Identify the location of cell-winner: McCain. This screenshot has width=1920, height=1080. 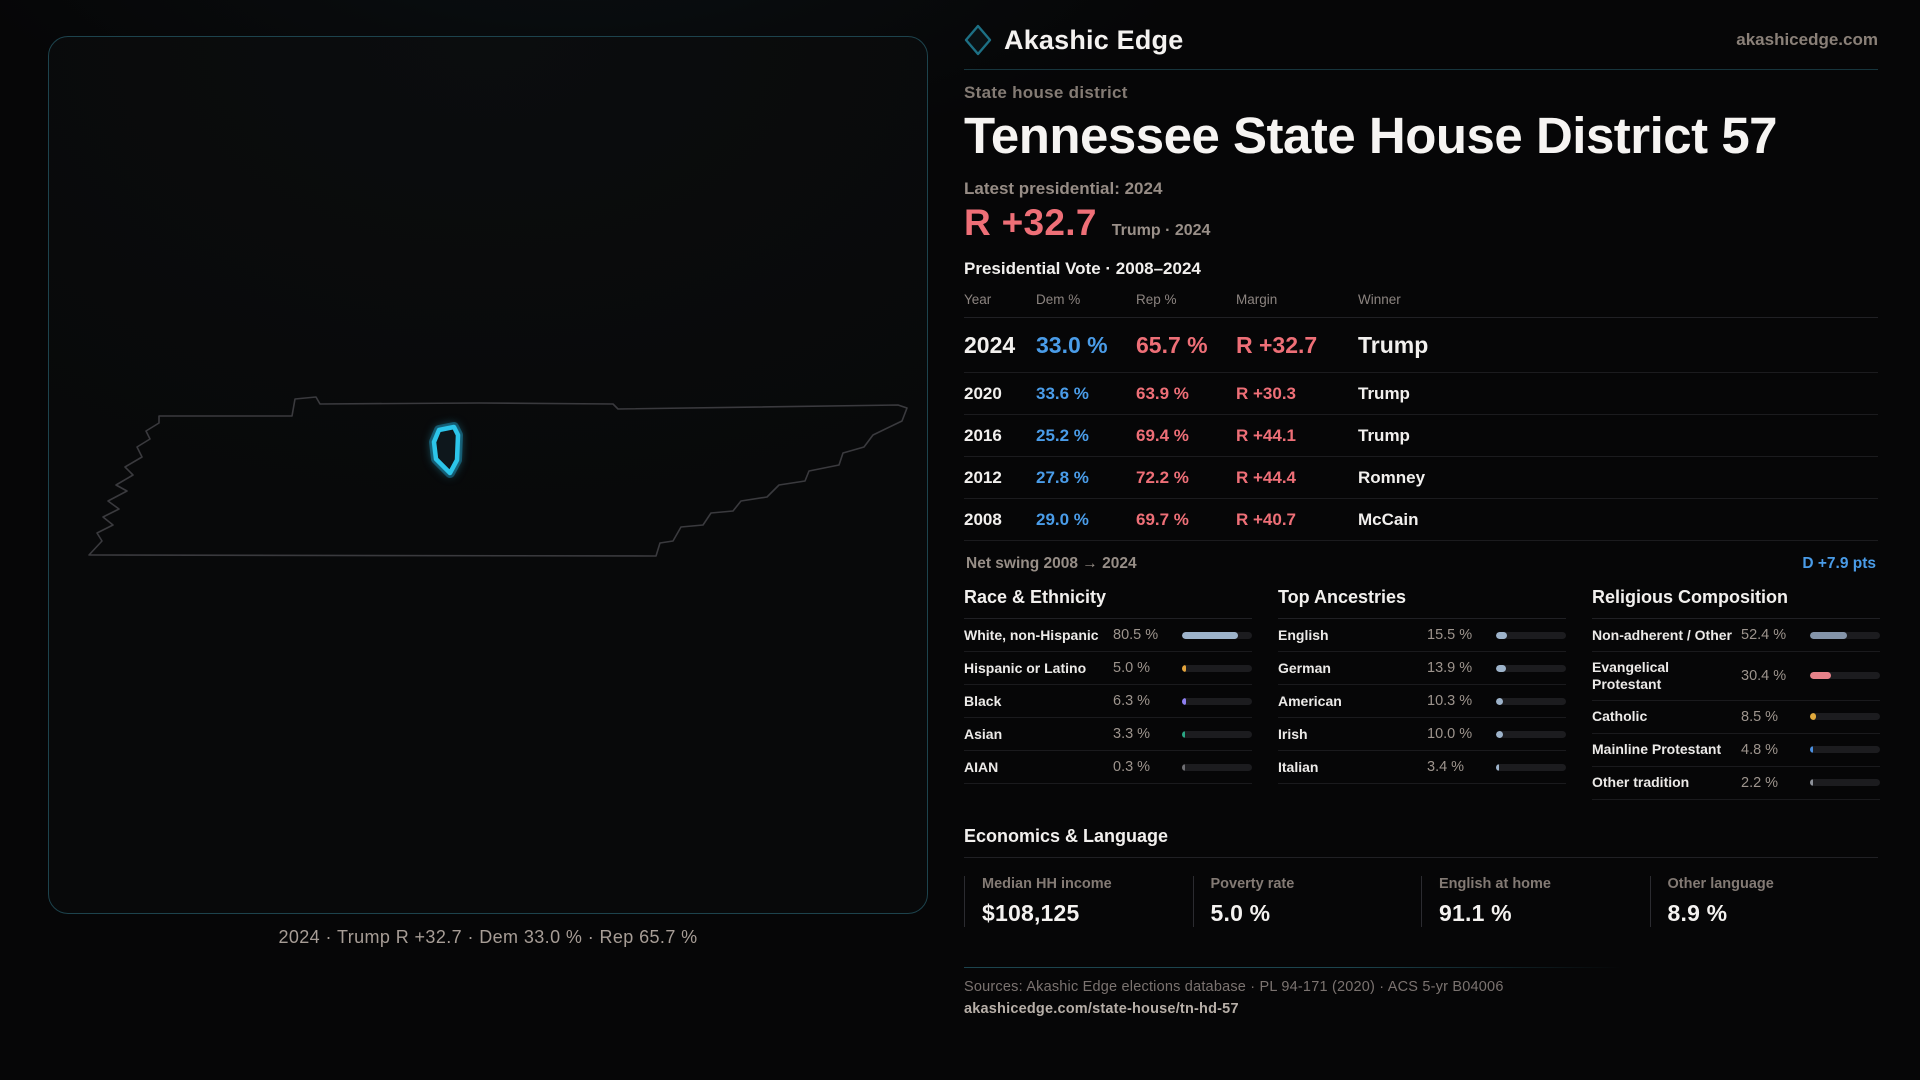
(1388, 520).